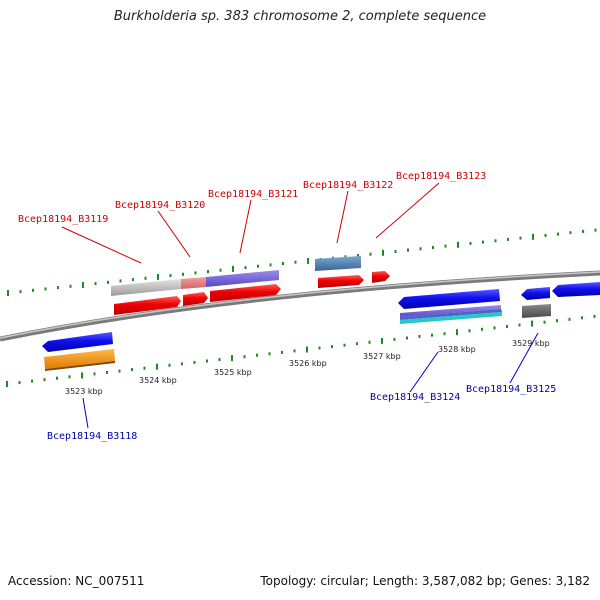 This screenshot has width=600, height=600. What do you see at coordinates (63, 219) in the screenshot?
I see `gene-label-b3119: Bcep18194_B3119` at bounding box center [63, 219].